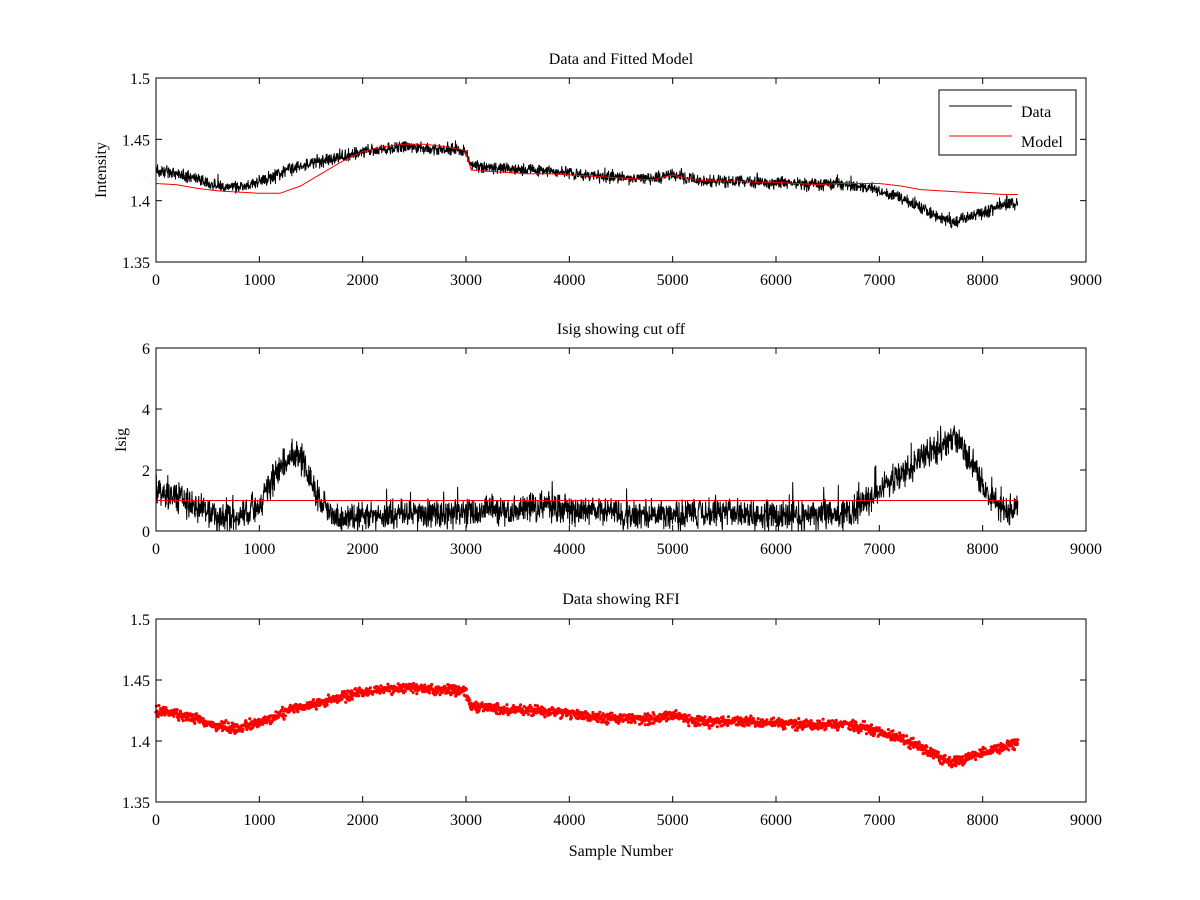 The width and height of the screenshot is (1200, 900). What do you see at coordinates (586, 169) in the screenshot?
I see `series-line-model` at bounding box center [586, 169].